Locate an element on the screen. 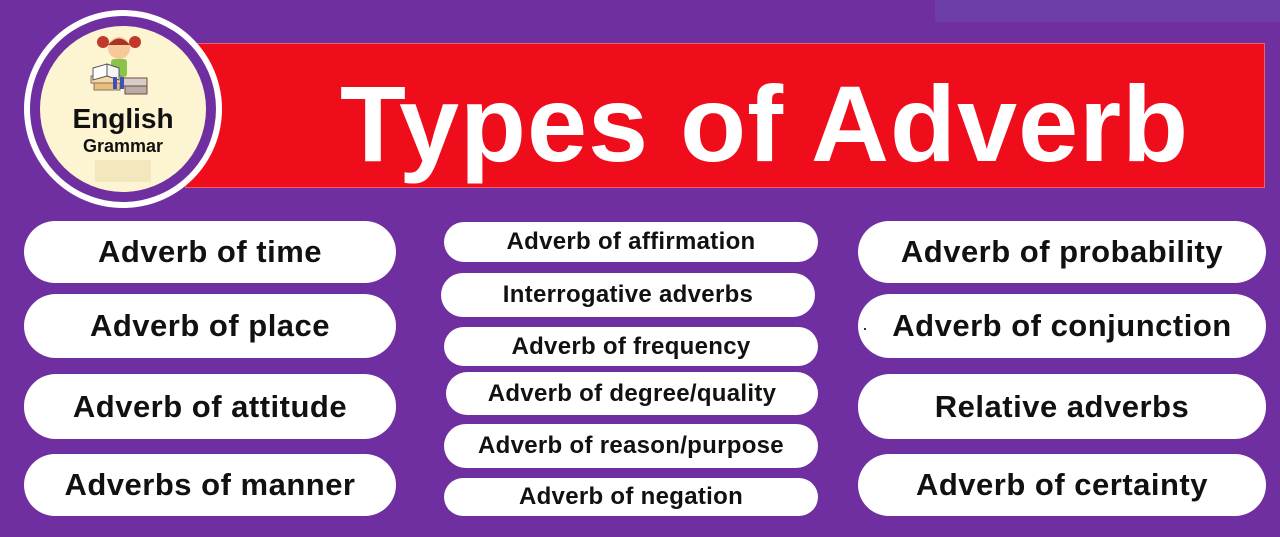  middle-item-3: Adverb of frequency is located at coordinates (631, 346).